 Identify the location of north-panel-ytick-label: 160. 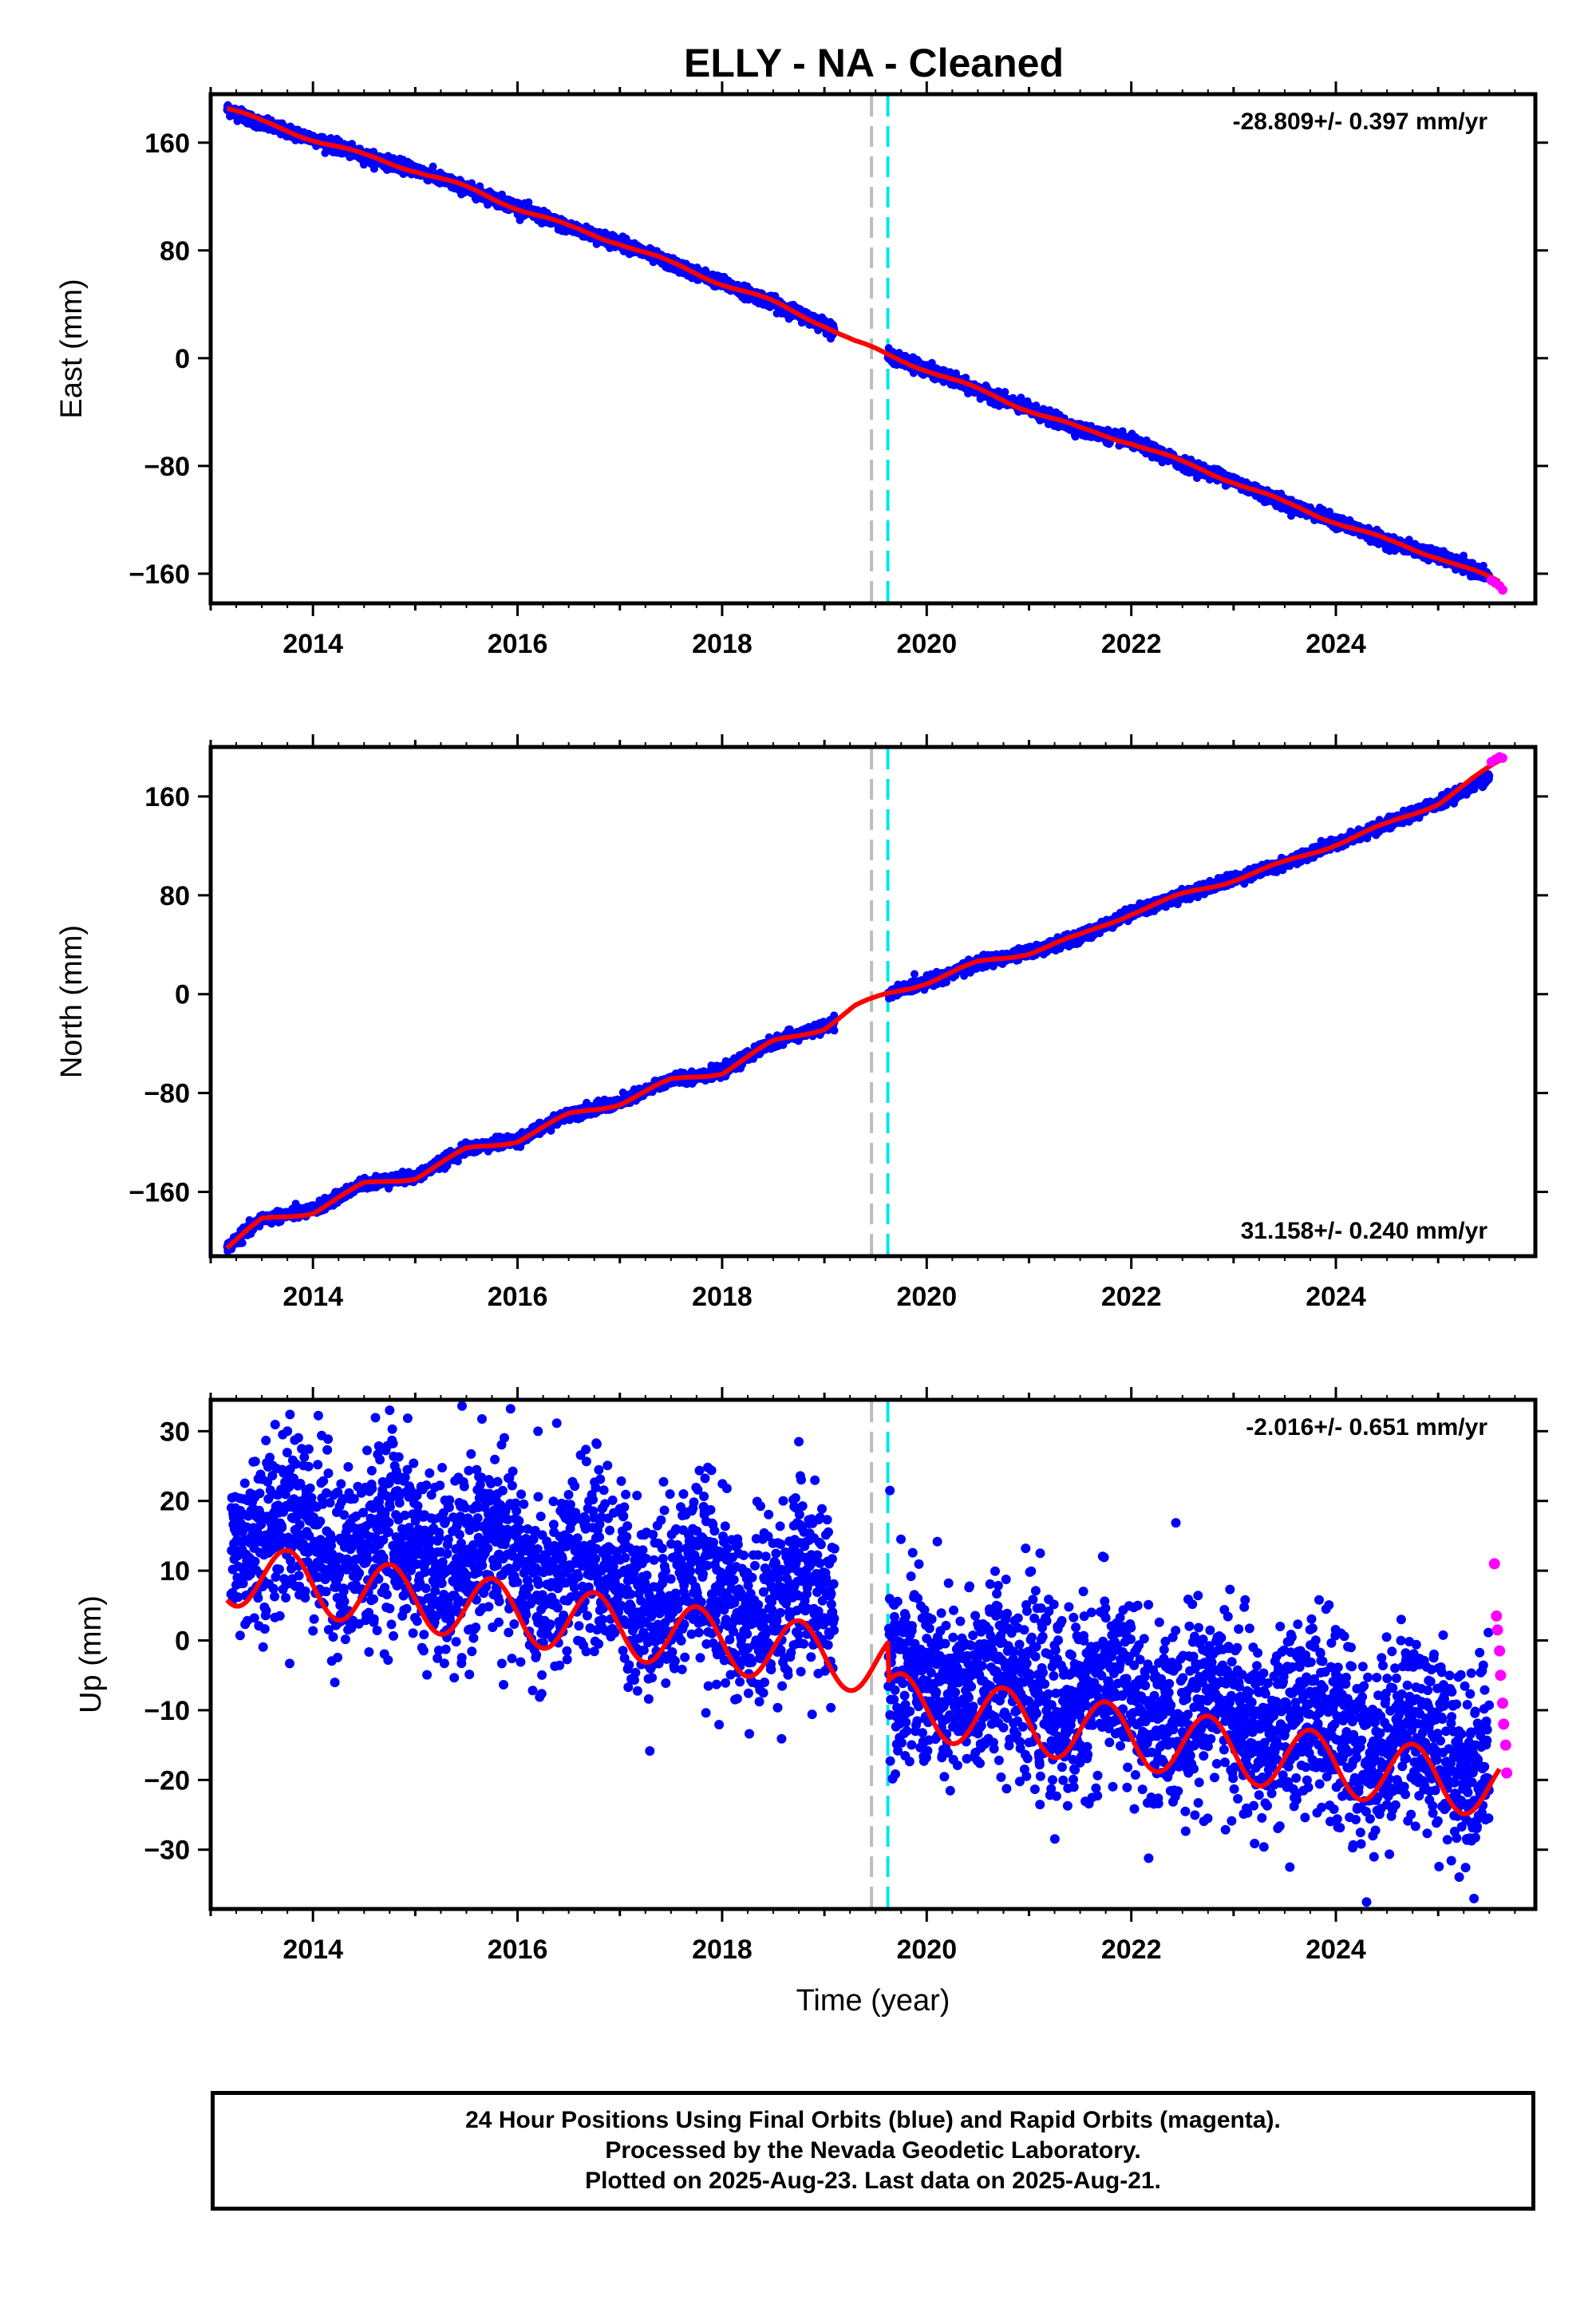
(167, 797).